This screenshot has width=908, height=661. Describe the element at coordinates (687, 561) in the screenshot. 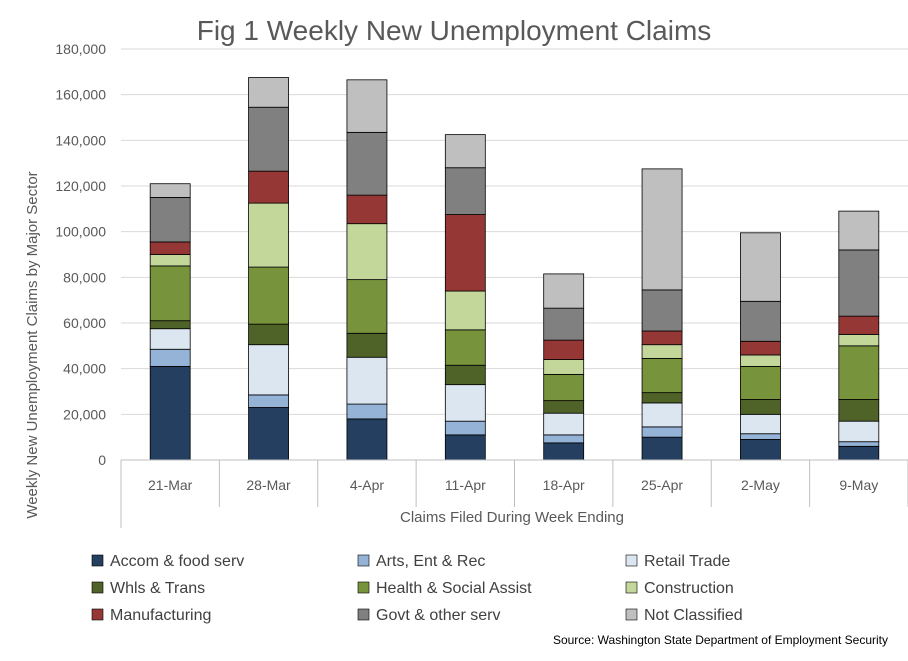

I see `legend-label: Retail Trade` at that location.